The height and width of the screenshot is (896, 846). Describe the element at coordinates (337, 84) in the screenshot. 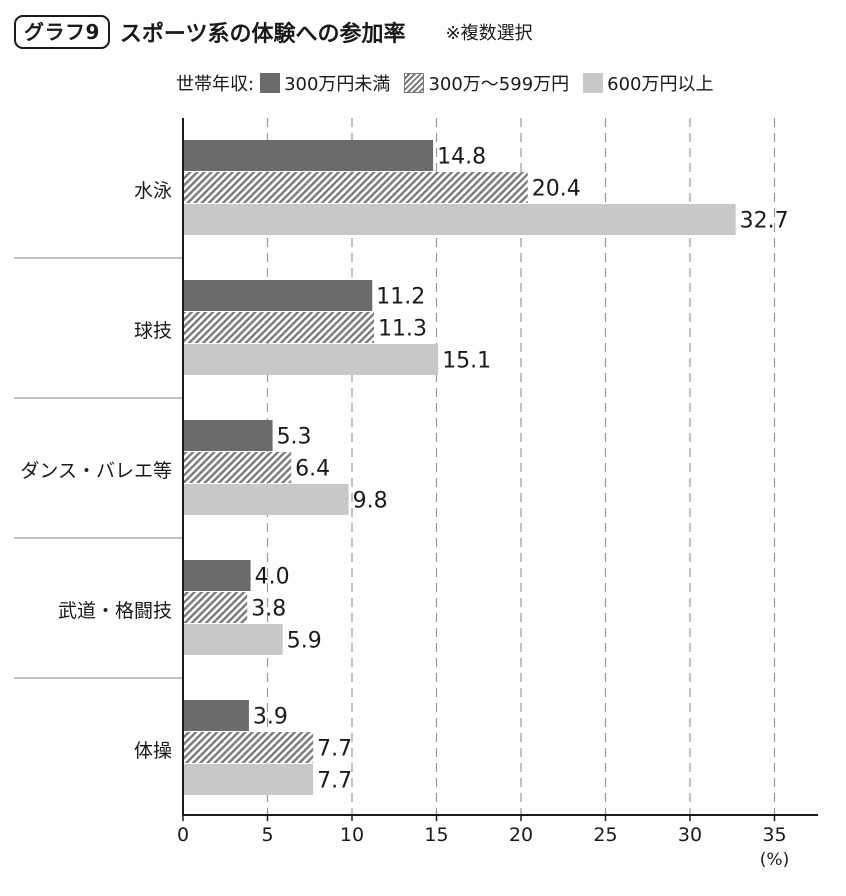

I see `legend-label-low: 300万円未満` at that location.